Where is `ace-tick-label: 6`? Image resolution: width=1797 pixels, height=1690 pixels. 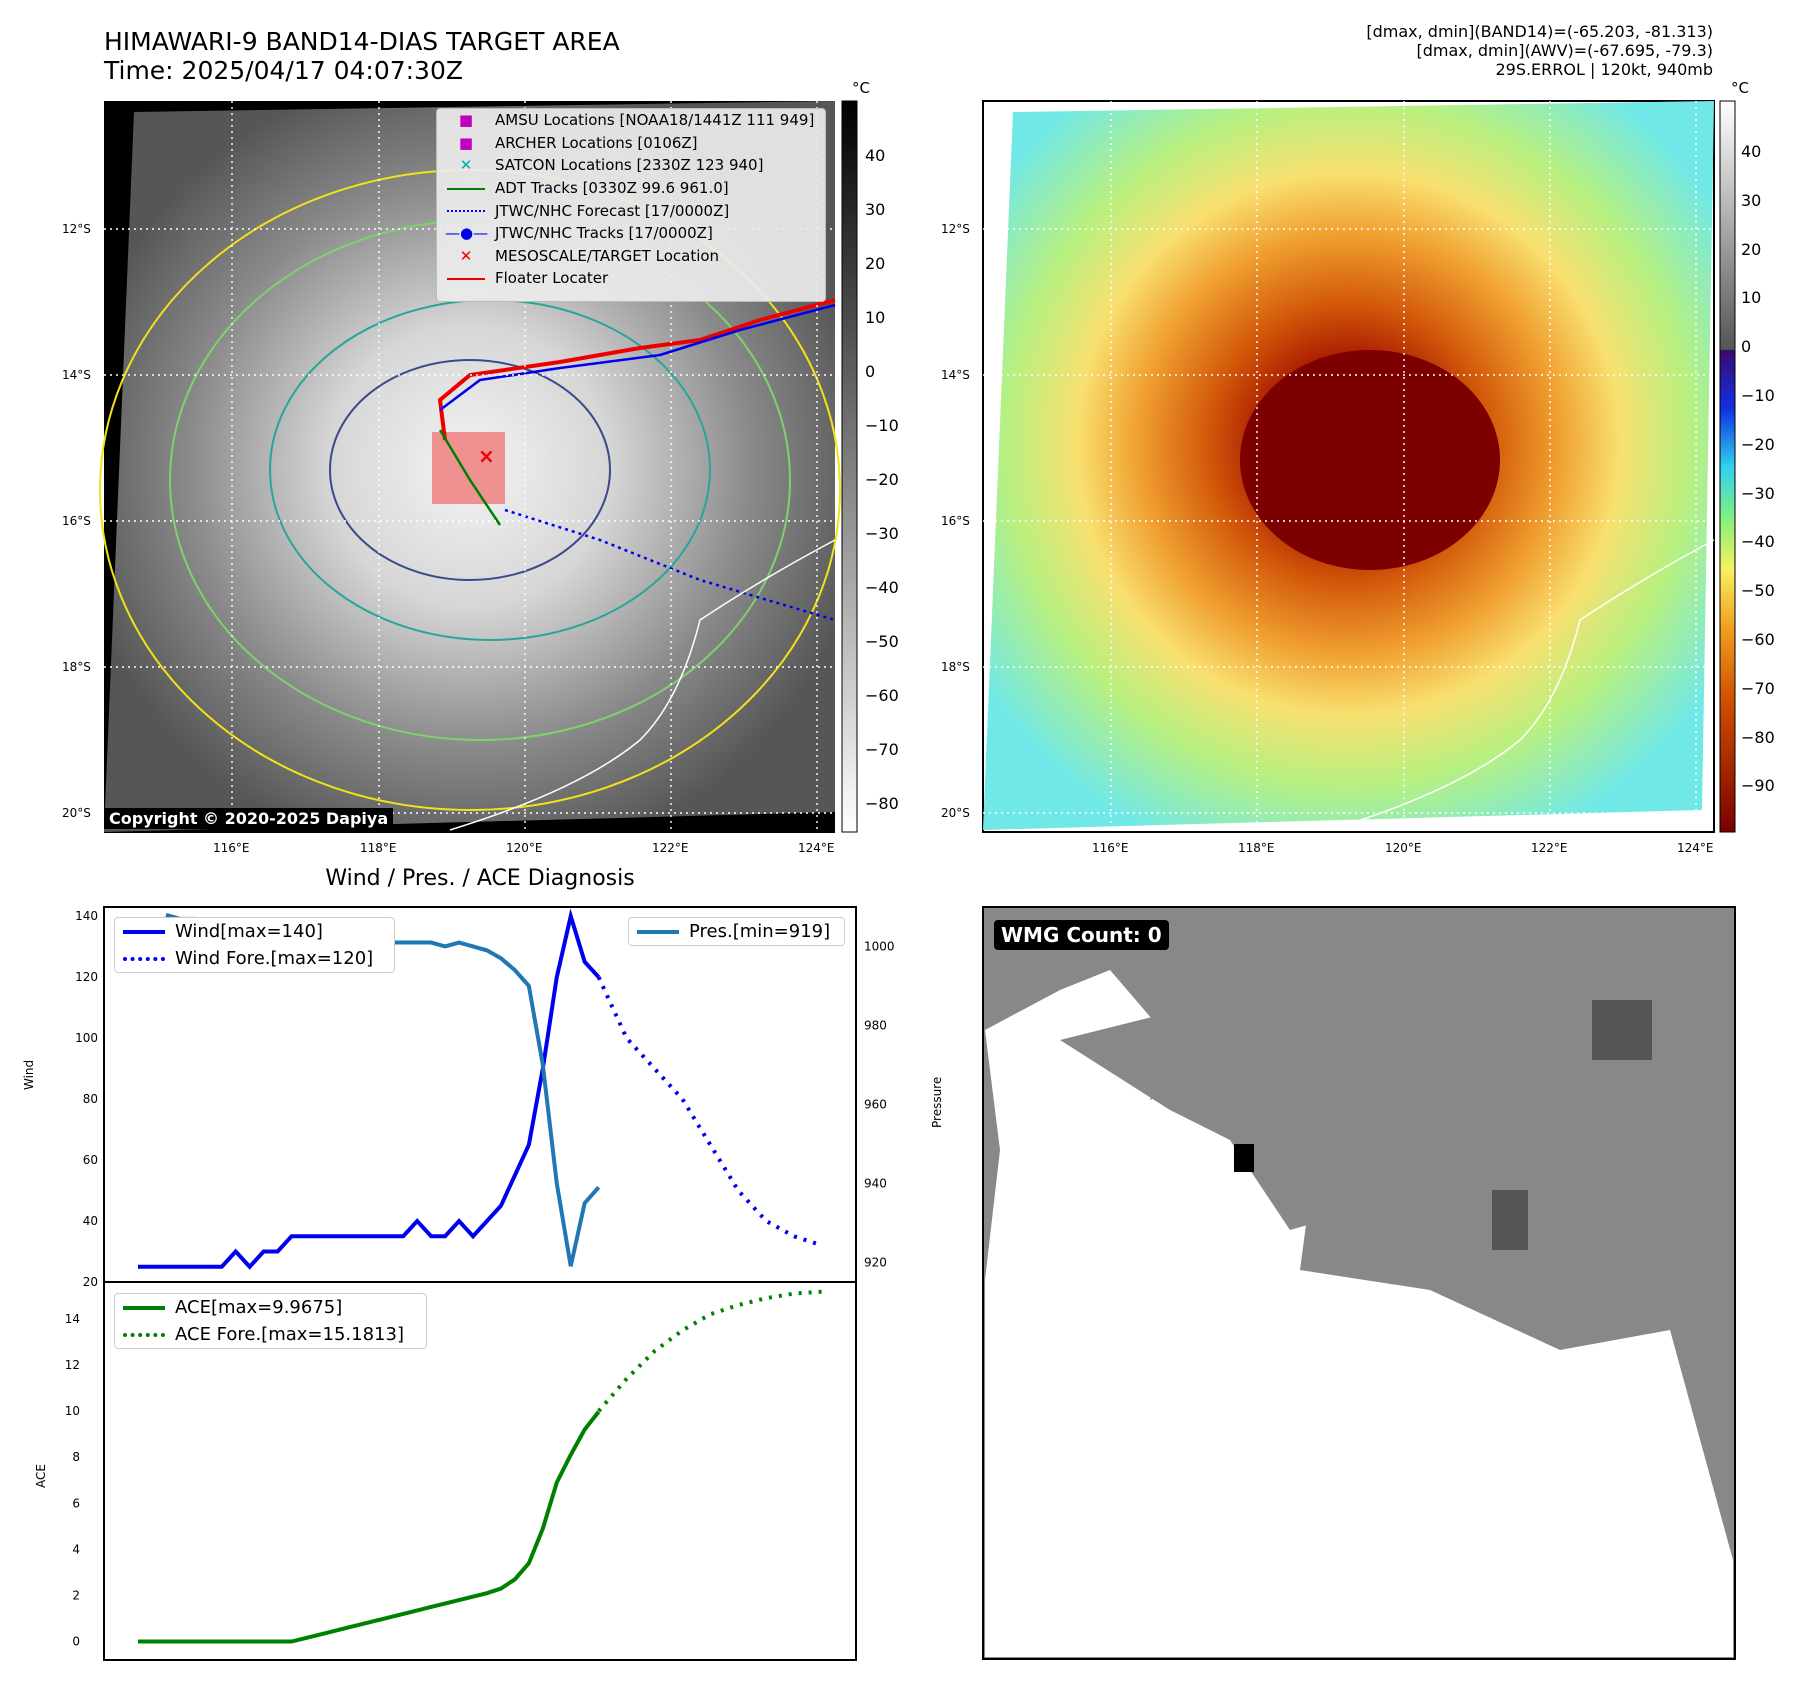
ace-tick-label: 6 is located at coordinates (76, 1503).